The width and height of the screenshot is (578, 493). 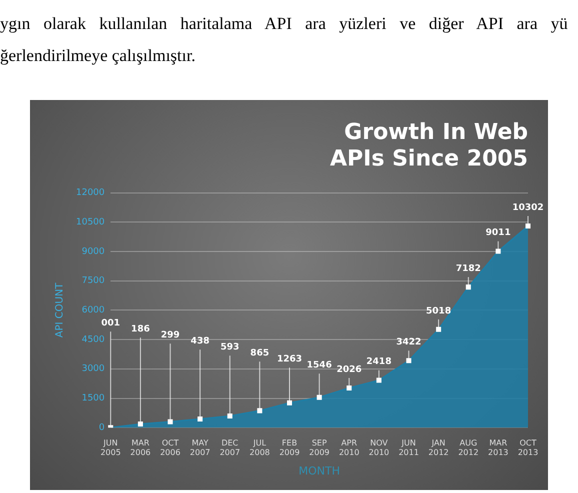 I want to click on data-label: 438, so click(x=200, y=341).